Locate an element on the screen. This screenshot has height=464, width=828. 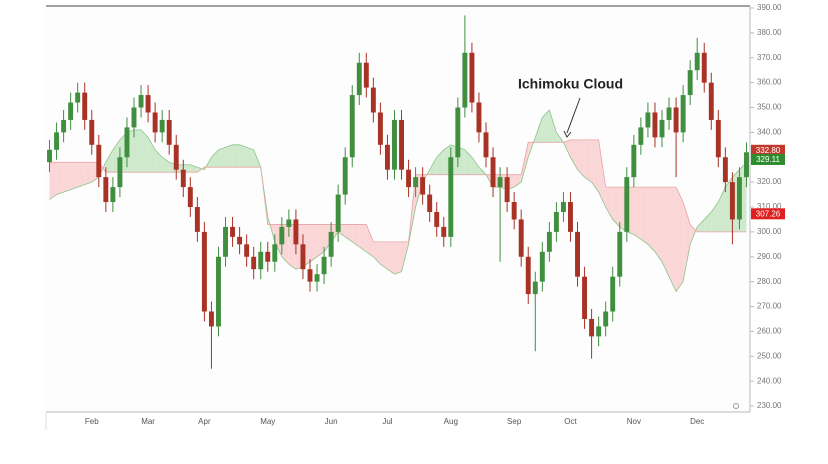
x-tick-label: Feb is located at coordinates (92, 421).